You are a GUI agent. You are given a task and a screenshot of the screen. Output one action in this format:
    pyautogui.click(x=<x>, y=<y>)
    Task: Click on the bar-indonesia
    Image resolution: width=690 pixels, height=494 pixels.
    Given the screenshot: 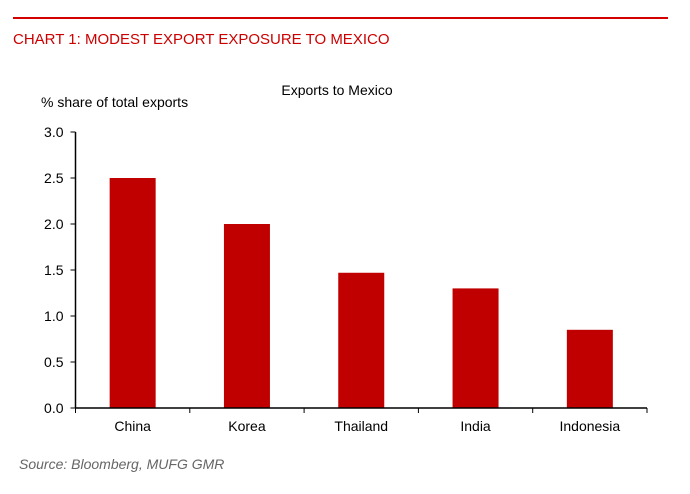 What is the action you would take?
    pyautogui.click(x=589, y=368)
    